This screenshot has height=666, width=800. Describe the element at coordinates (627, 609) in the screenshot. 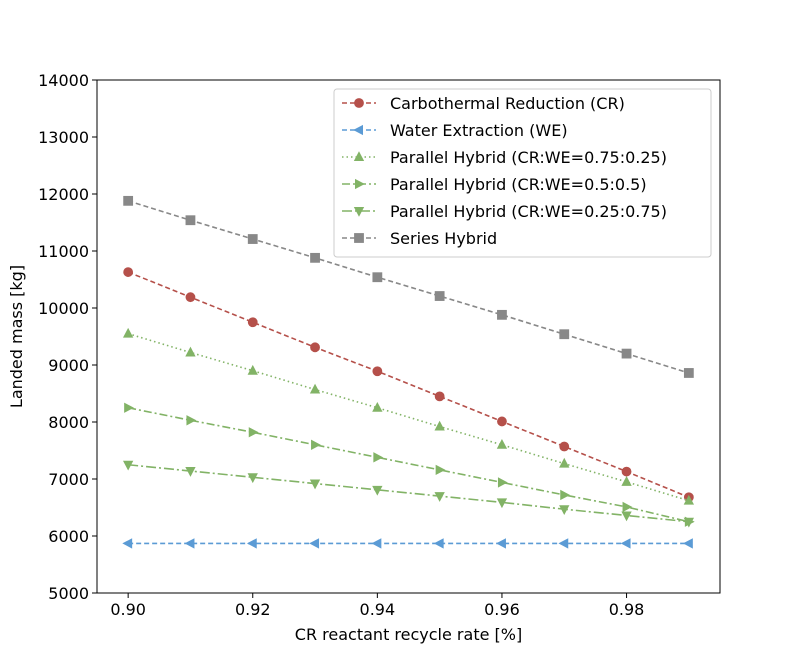

I see `x-tick-label: 0.98` at that location.